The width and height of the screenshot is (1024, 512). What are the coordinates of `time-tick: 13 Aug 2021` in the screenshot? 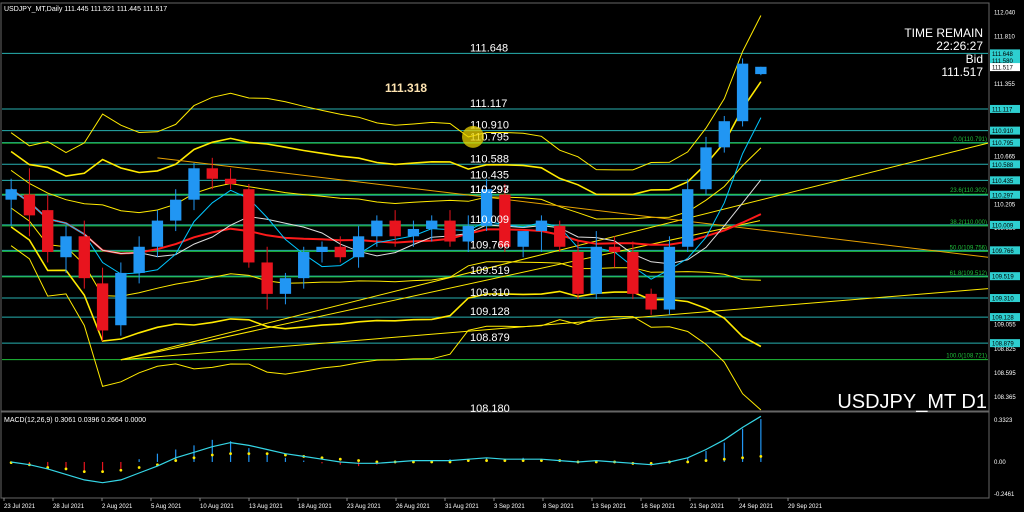 It's located at (266, 507).